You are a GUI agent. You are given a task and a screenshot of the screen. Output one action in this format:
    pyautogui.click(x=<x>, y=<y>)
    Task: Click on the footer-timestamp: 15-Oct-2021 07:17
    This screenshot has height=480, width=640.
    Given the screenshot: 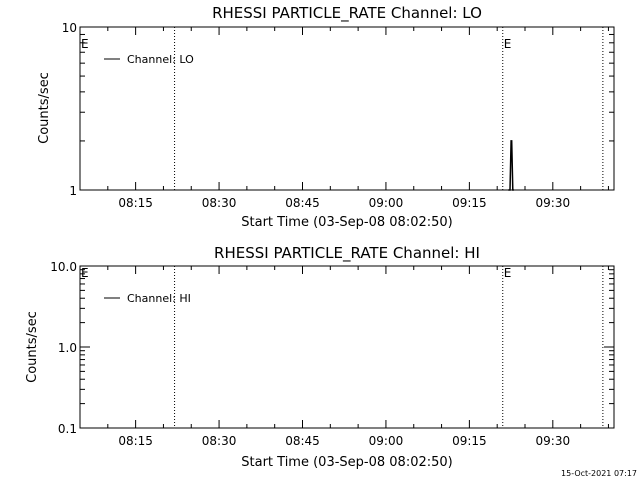 What is the action you would take?
    pyautogui.click(x=599, y=473)
    